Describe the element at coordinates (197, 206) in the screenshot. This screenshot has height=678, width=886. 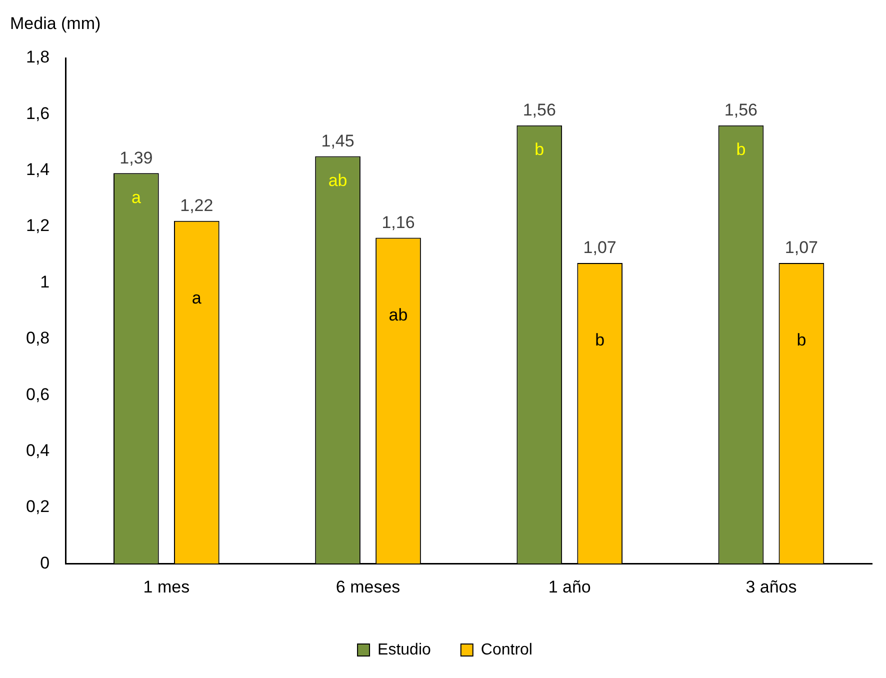
I see `data-label: 1,22` at that location.